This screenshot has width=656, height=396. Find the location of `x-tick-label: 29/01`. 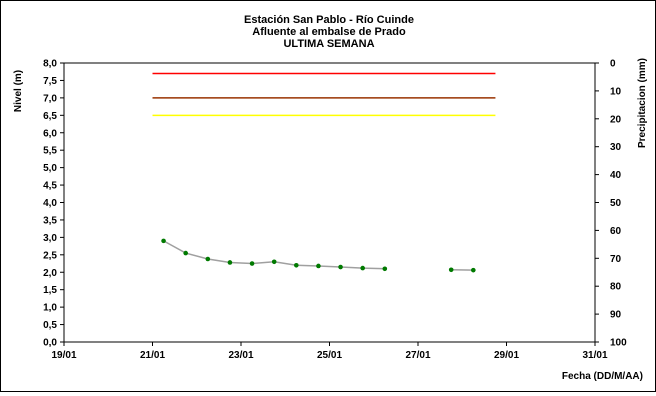

x-tick-label: 29/01 is located at coordinates (506, 355).